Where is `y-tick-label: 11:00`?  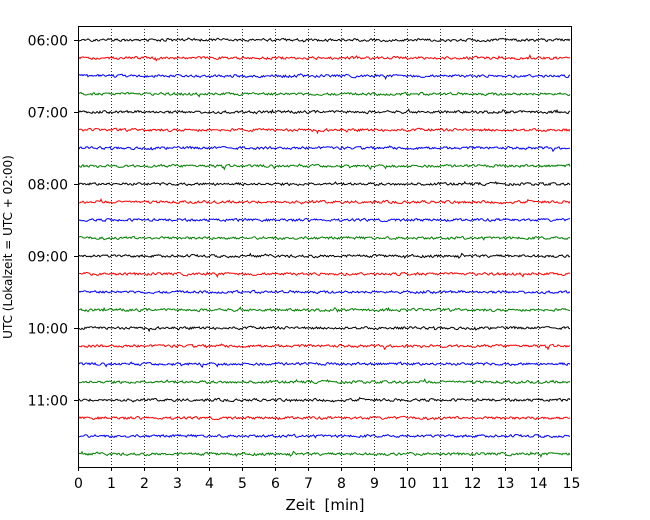
y-tick-label: 11:00 is located at coordinates (48, 402).